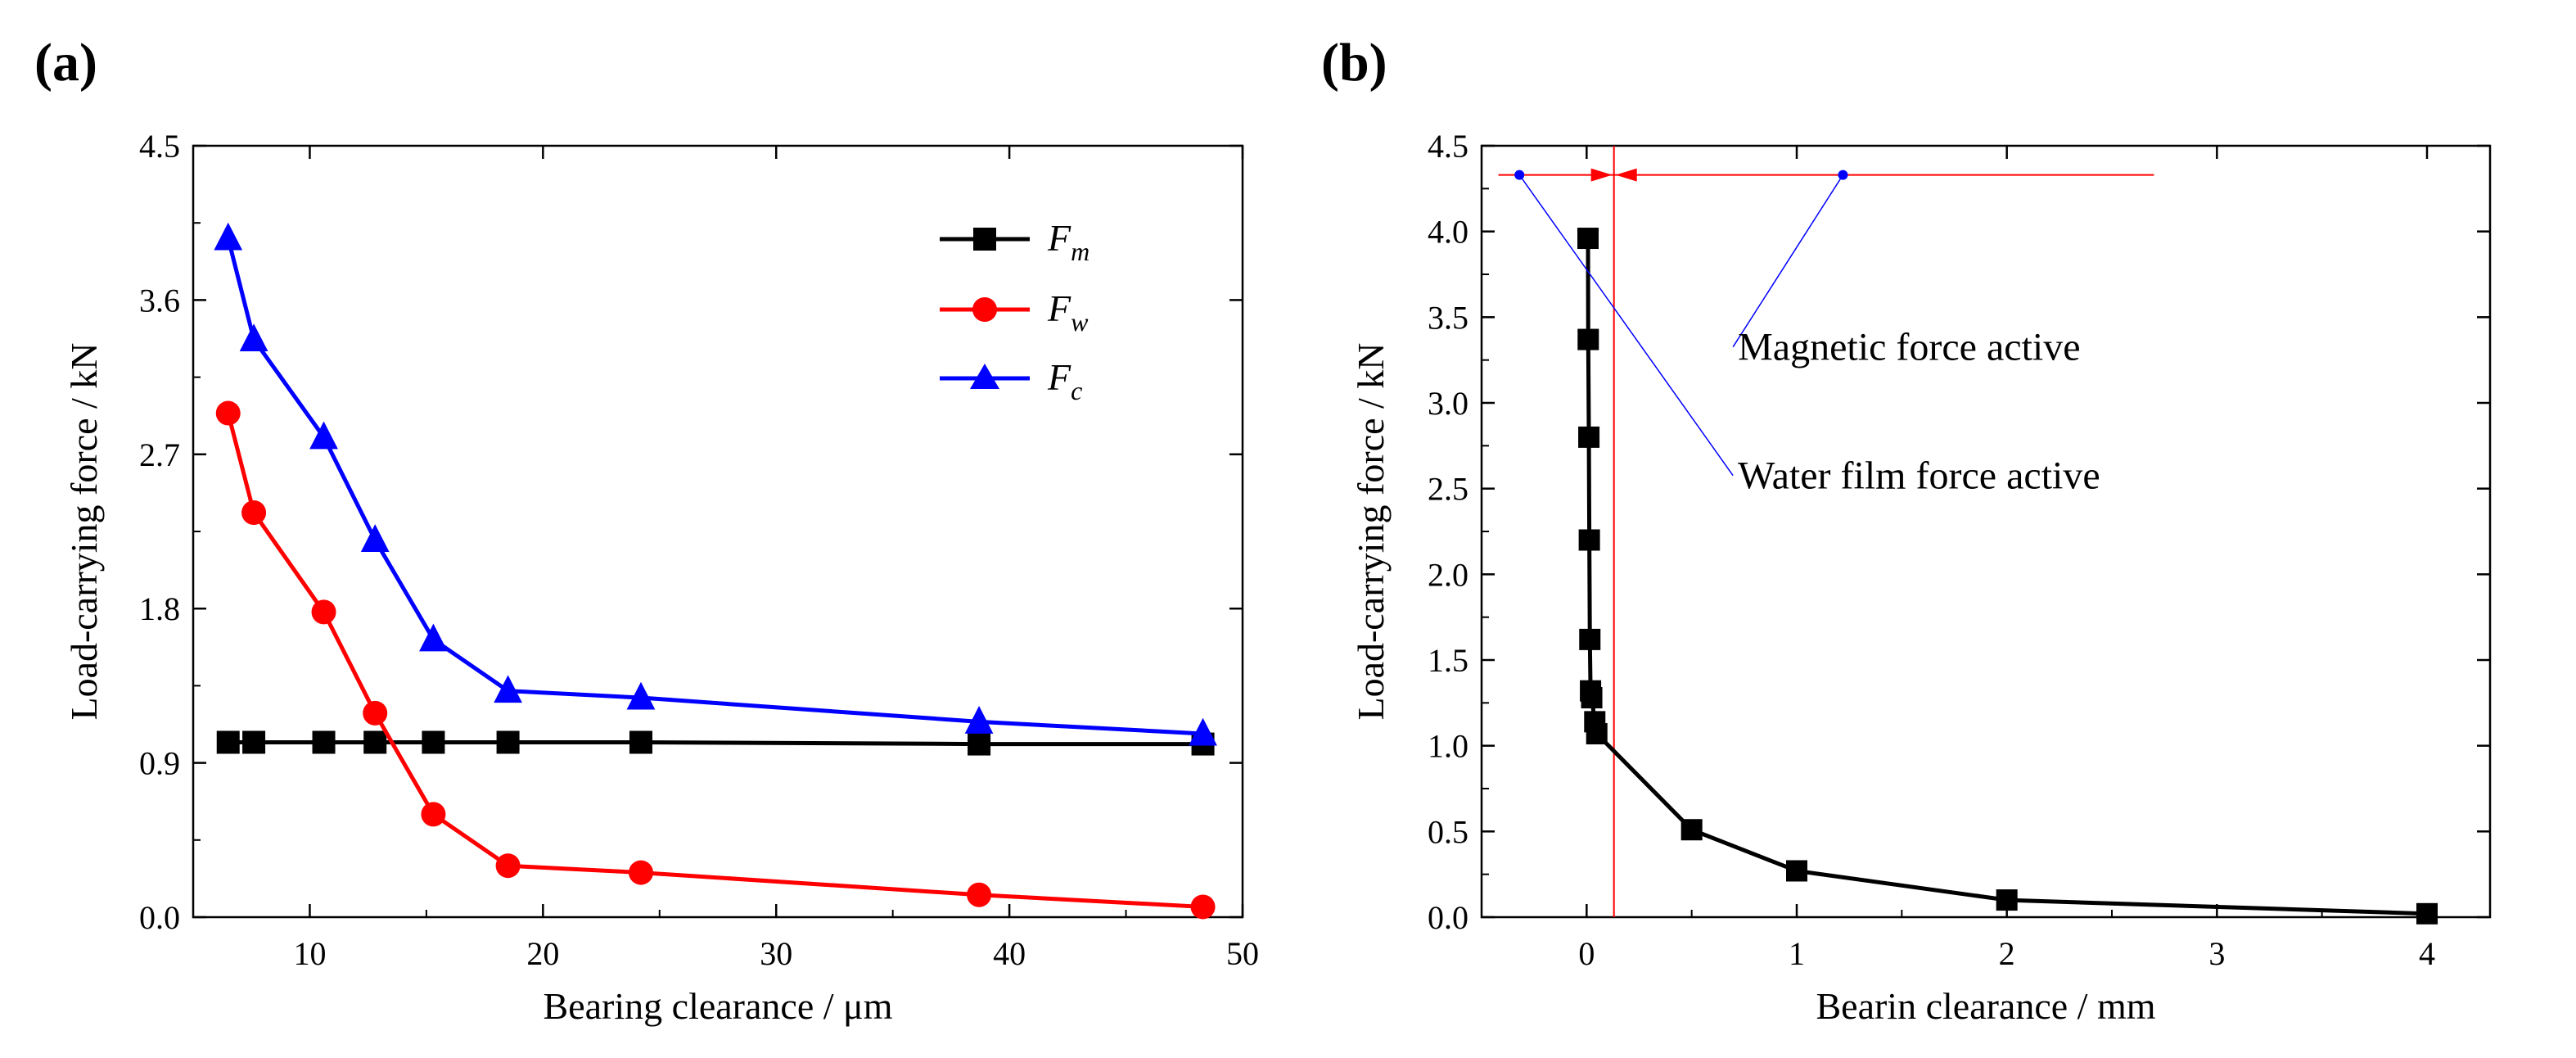 The width and height of the screenshot is (2576, 1058). I want to click on y-tick-label: 3.5, so click(1448, 317).